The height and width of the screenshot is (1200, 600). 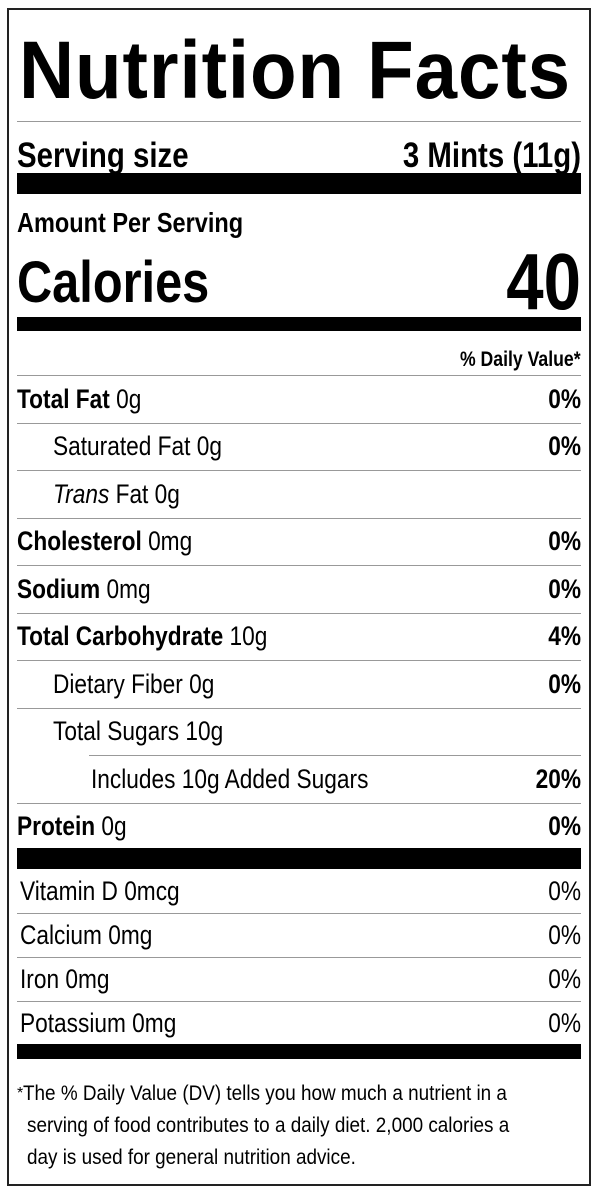 What do you see at coordinates (299, 589) in the screenshot?
I see `nutrient-row: Sodium 0mg 0%` at bounding box center [299, 589].